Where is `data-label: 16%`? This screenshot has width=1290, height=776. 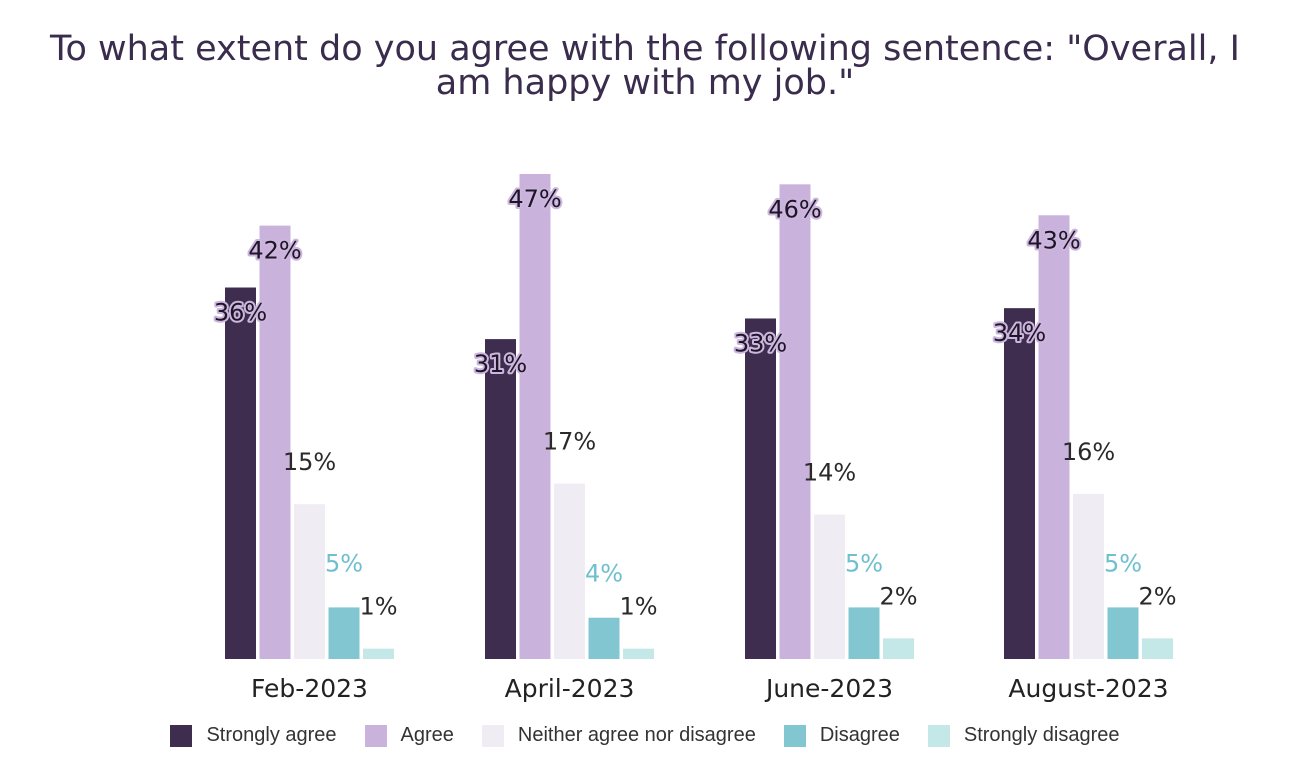 data-label: 16% is located at coordinates (1088, 452).